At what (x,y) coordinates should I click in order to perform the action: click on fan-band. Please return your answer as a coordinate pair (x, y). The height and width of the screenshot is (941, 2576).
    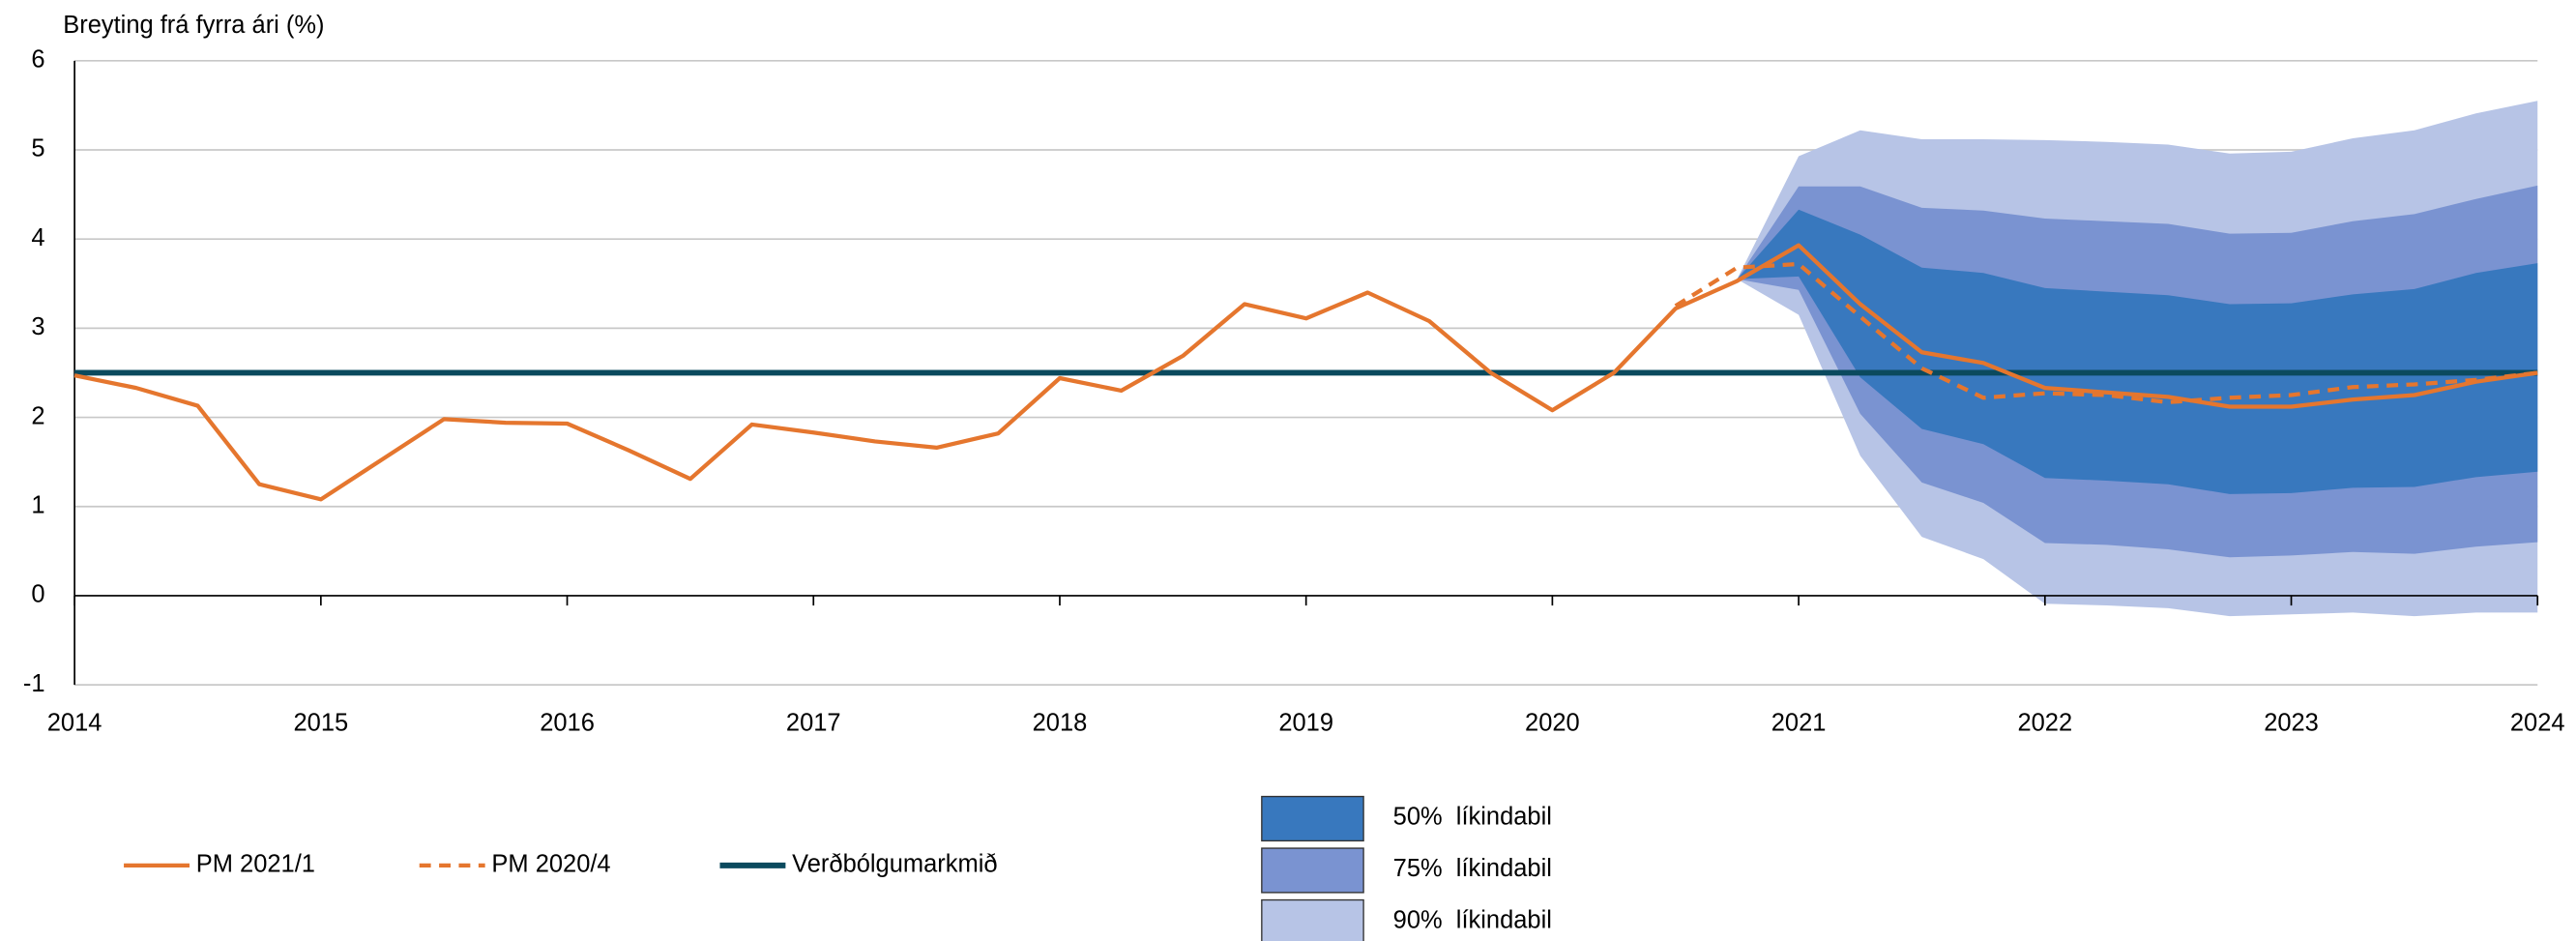
    Looking at the image, I should click on (2137, 351).